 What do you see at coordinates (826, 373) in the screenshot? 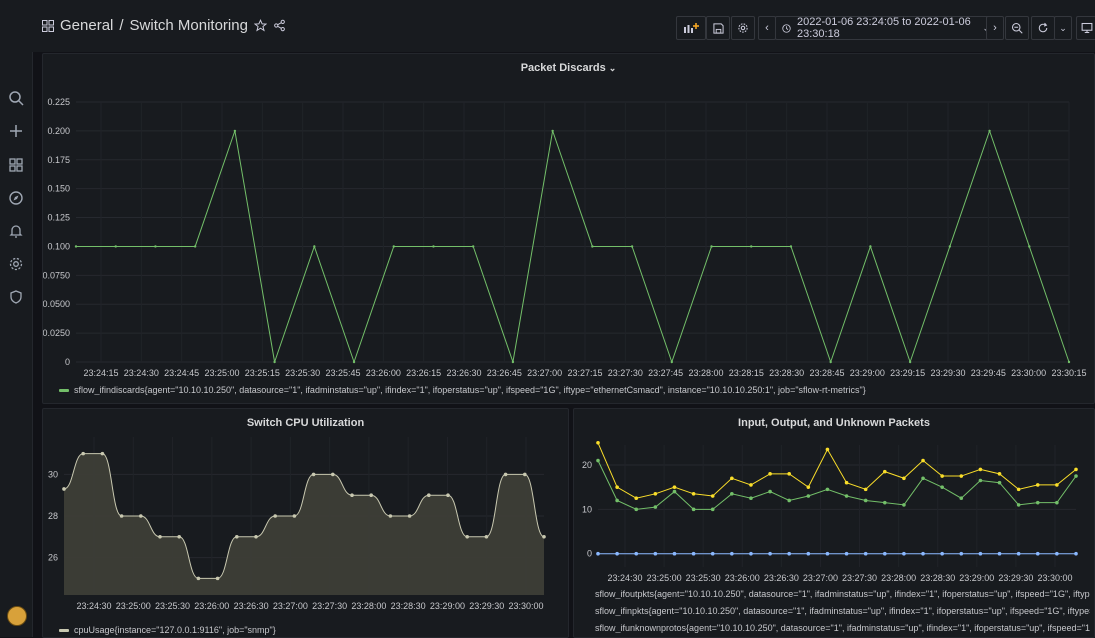
I see `x-tick-label: 23:28:45` at bounding box center [826, 373].